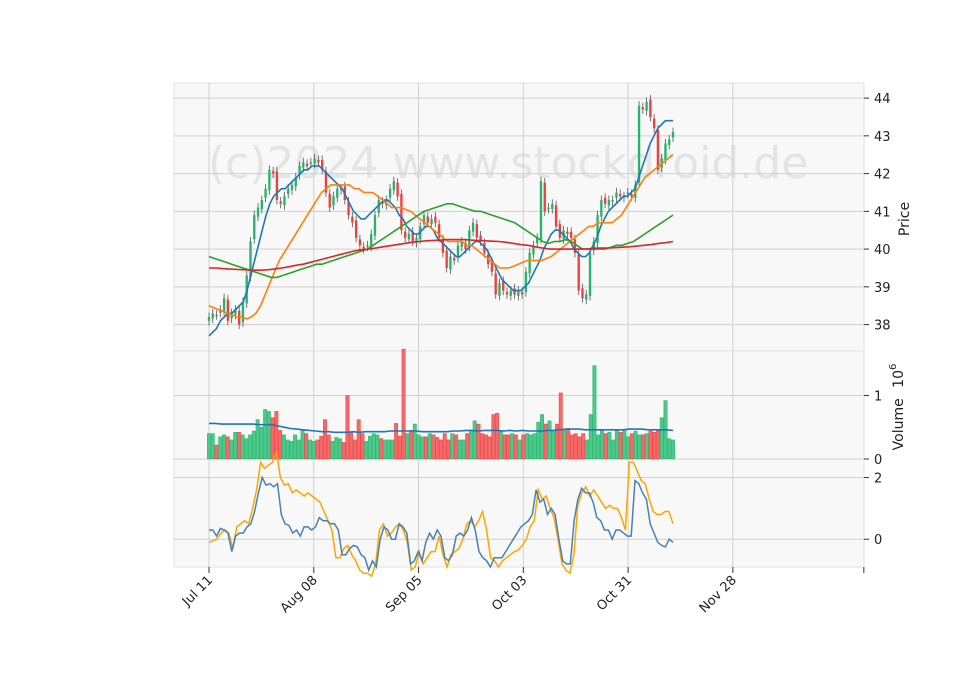 The width and height of the screenshot is (960, 690). What do you see at coordinates (519, 513) in the screenshot?
I see `oscillator-panel` at bounding box center [519, 513].